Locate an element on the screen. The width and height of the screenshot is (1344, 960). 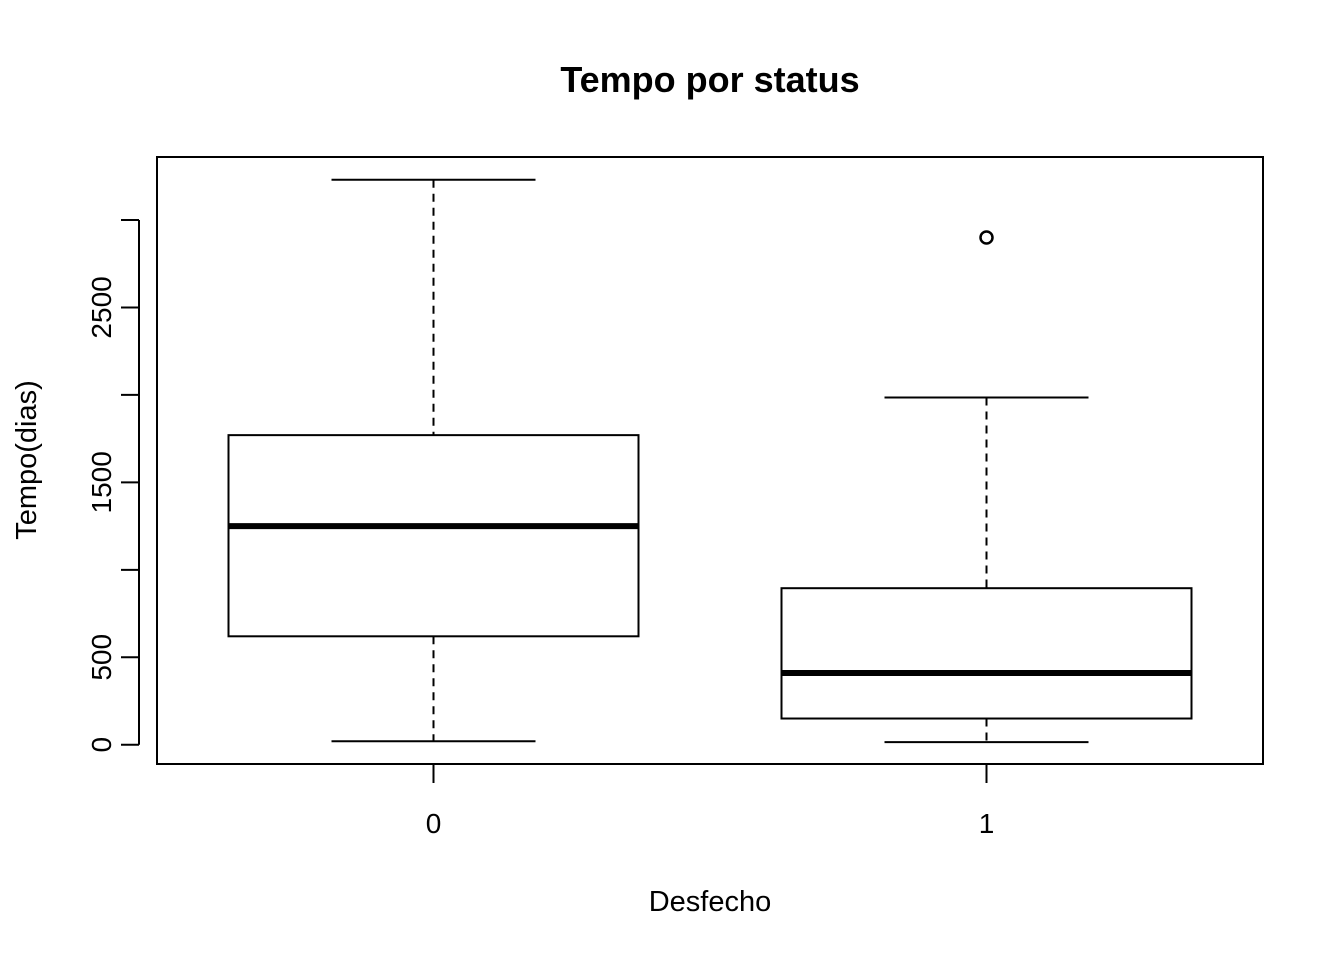
x-tick-label: 0 is located at coordinates (434, 823).